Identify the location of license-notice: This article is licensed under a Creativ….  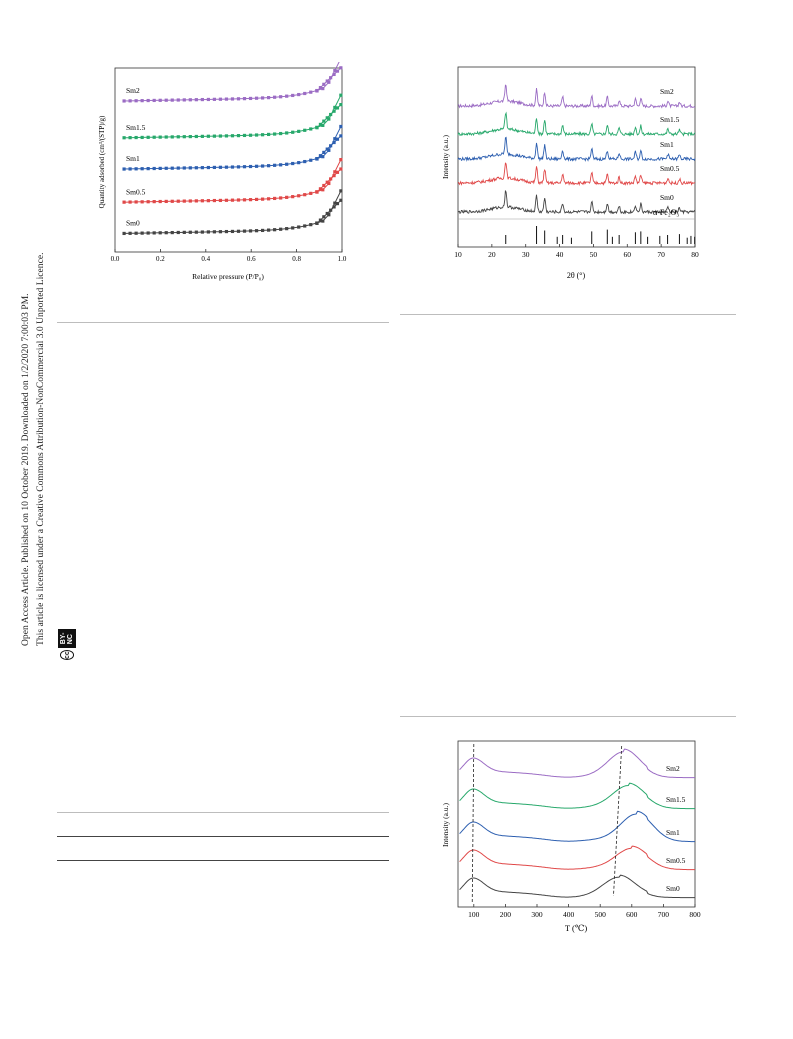
(40, 449).